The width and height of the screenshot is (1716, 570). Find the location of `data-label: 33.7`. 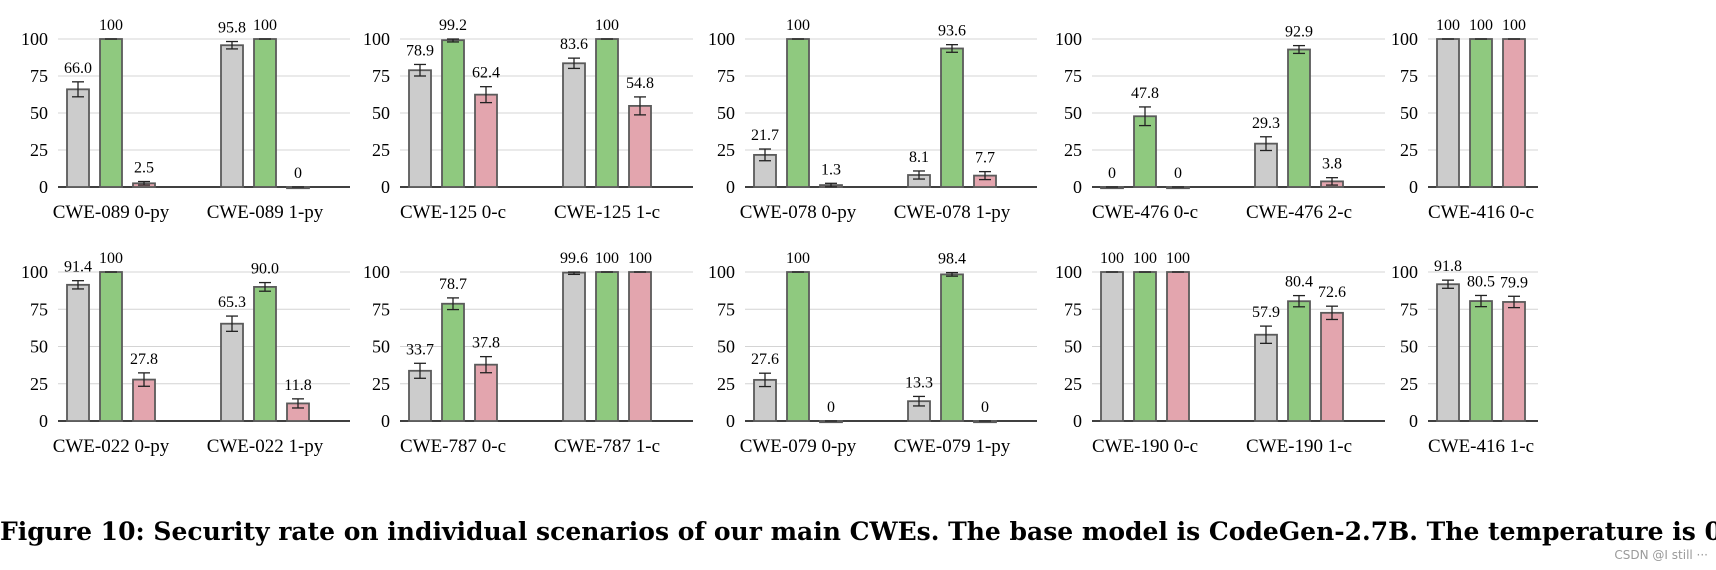

data-label: 33.7 is located at coordinates (420, 349).